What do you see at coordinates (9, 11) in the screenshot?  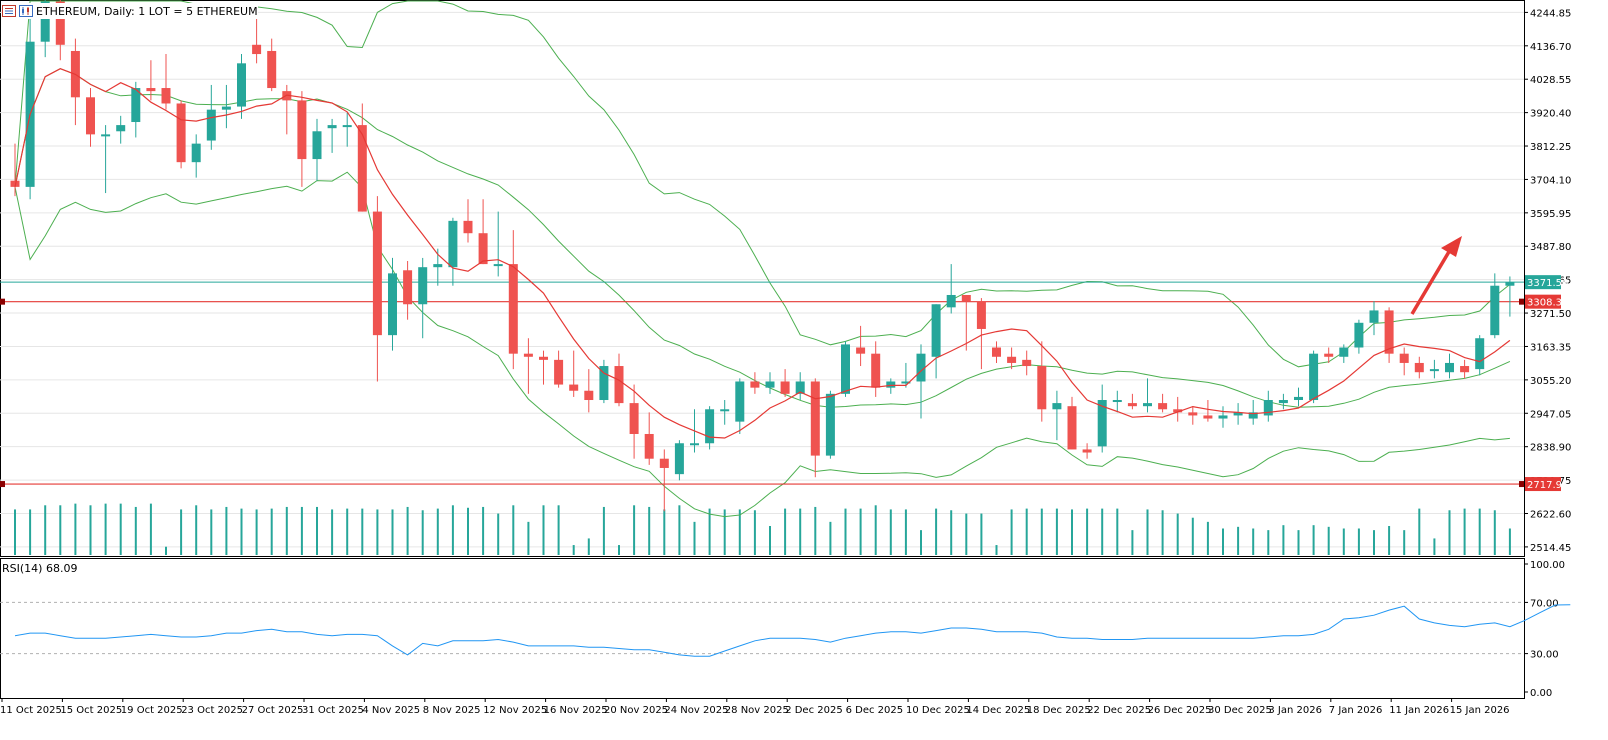 I see `window-menu-icon` at bounding box center [9, 11].